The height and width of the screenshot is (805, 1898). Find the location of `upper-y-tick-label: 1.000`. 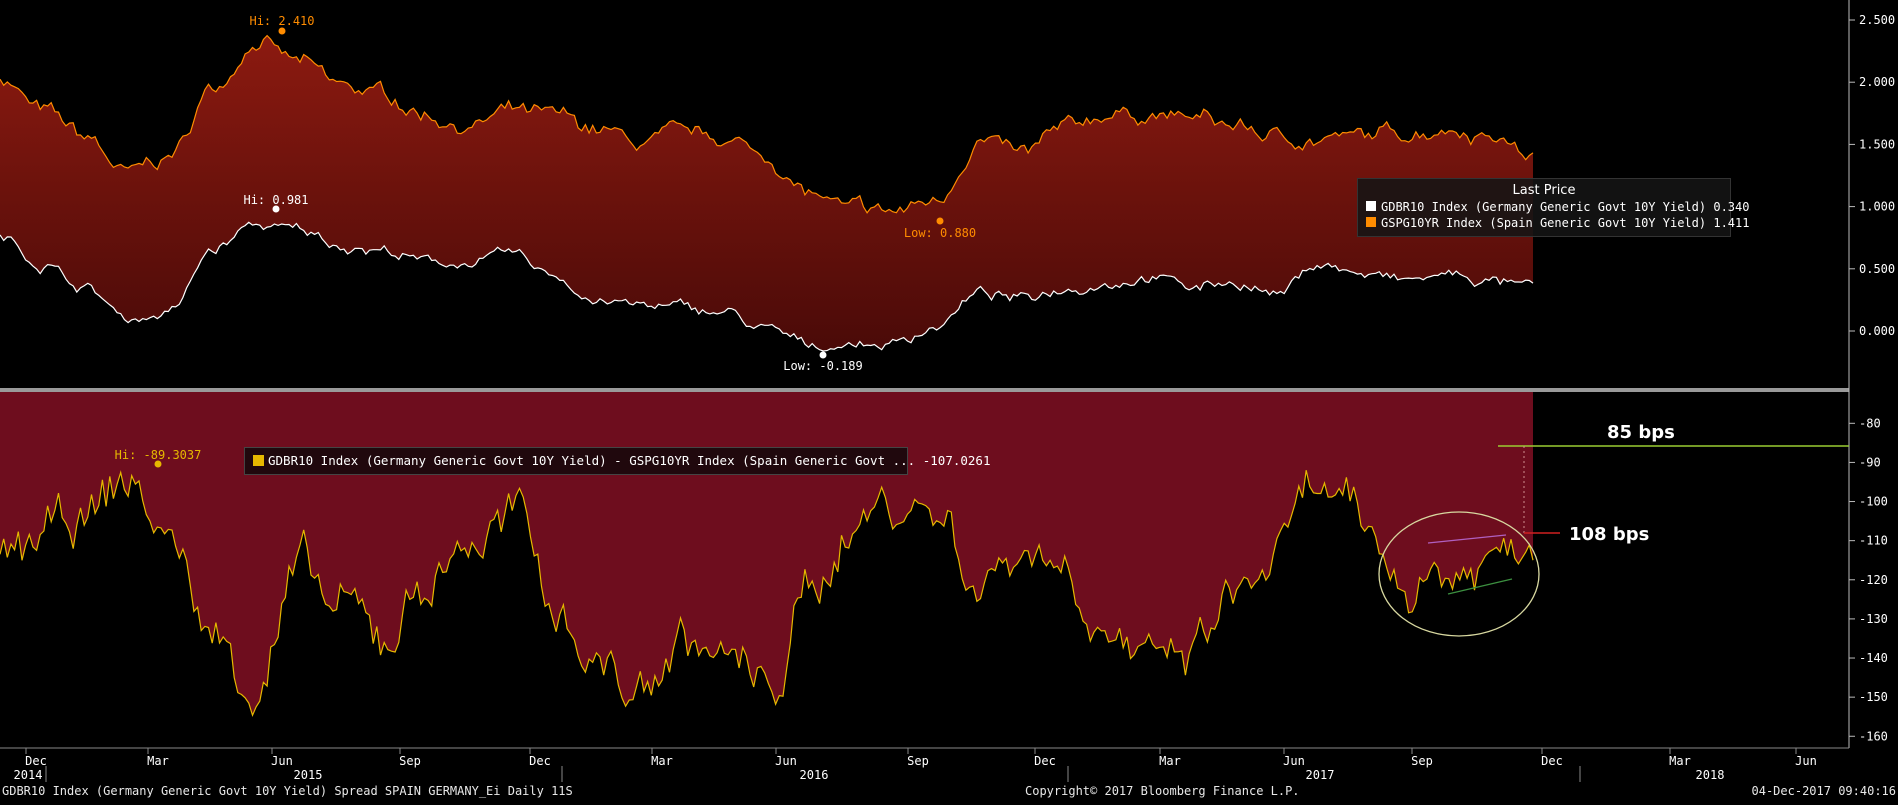

upper-y-tick-label: 1.000 is located at coordinates (1877, 207).